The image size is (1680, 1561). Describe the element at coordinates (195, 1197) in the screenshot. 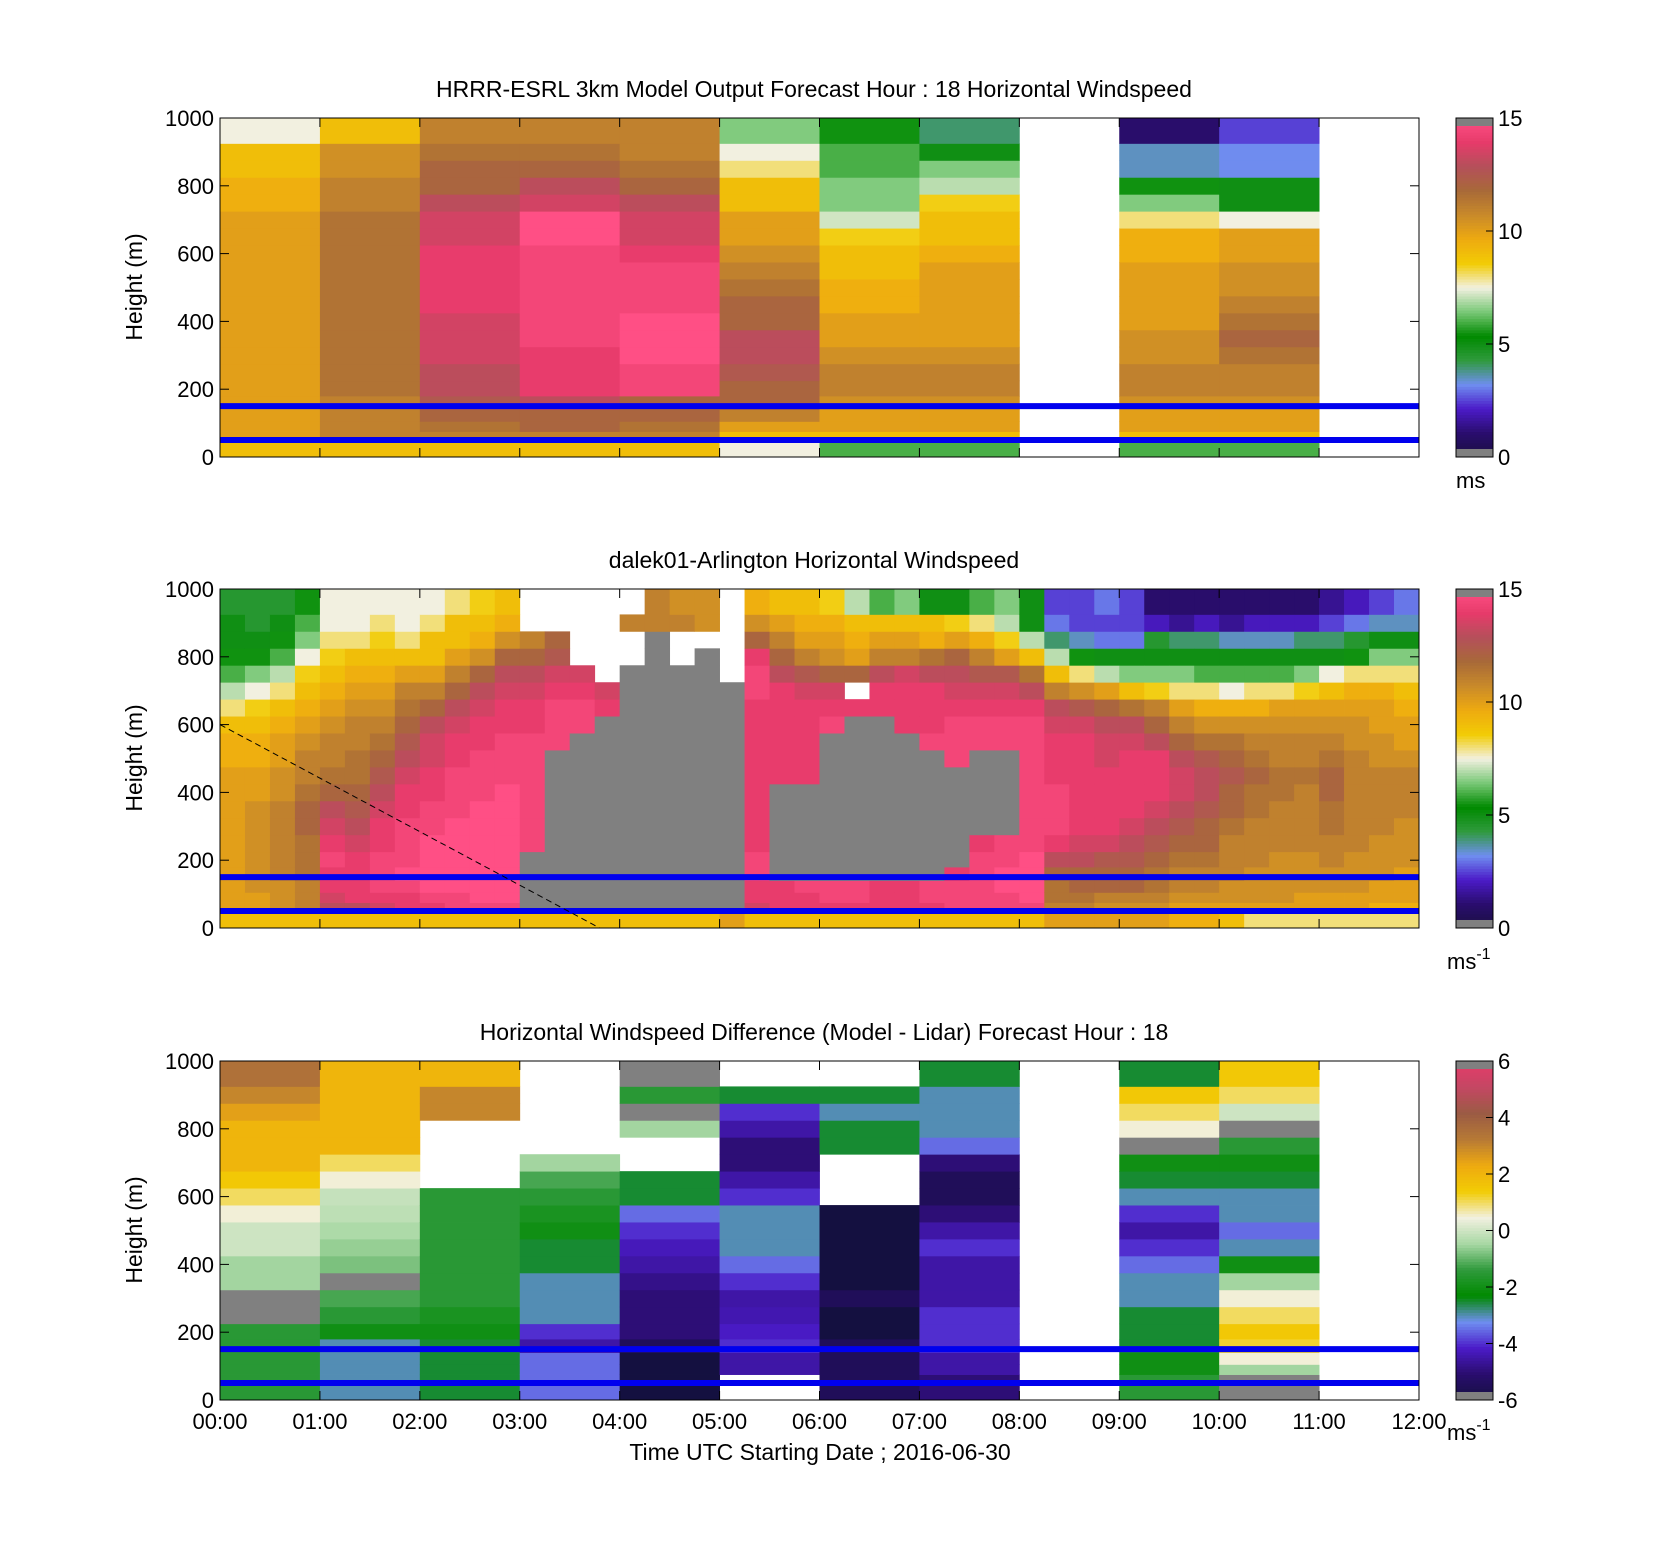

I see `y-tick-label: 600` at that location.